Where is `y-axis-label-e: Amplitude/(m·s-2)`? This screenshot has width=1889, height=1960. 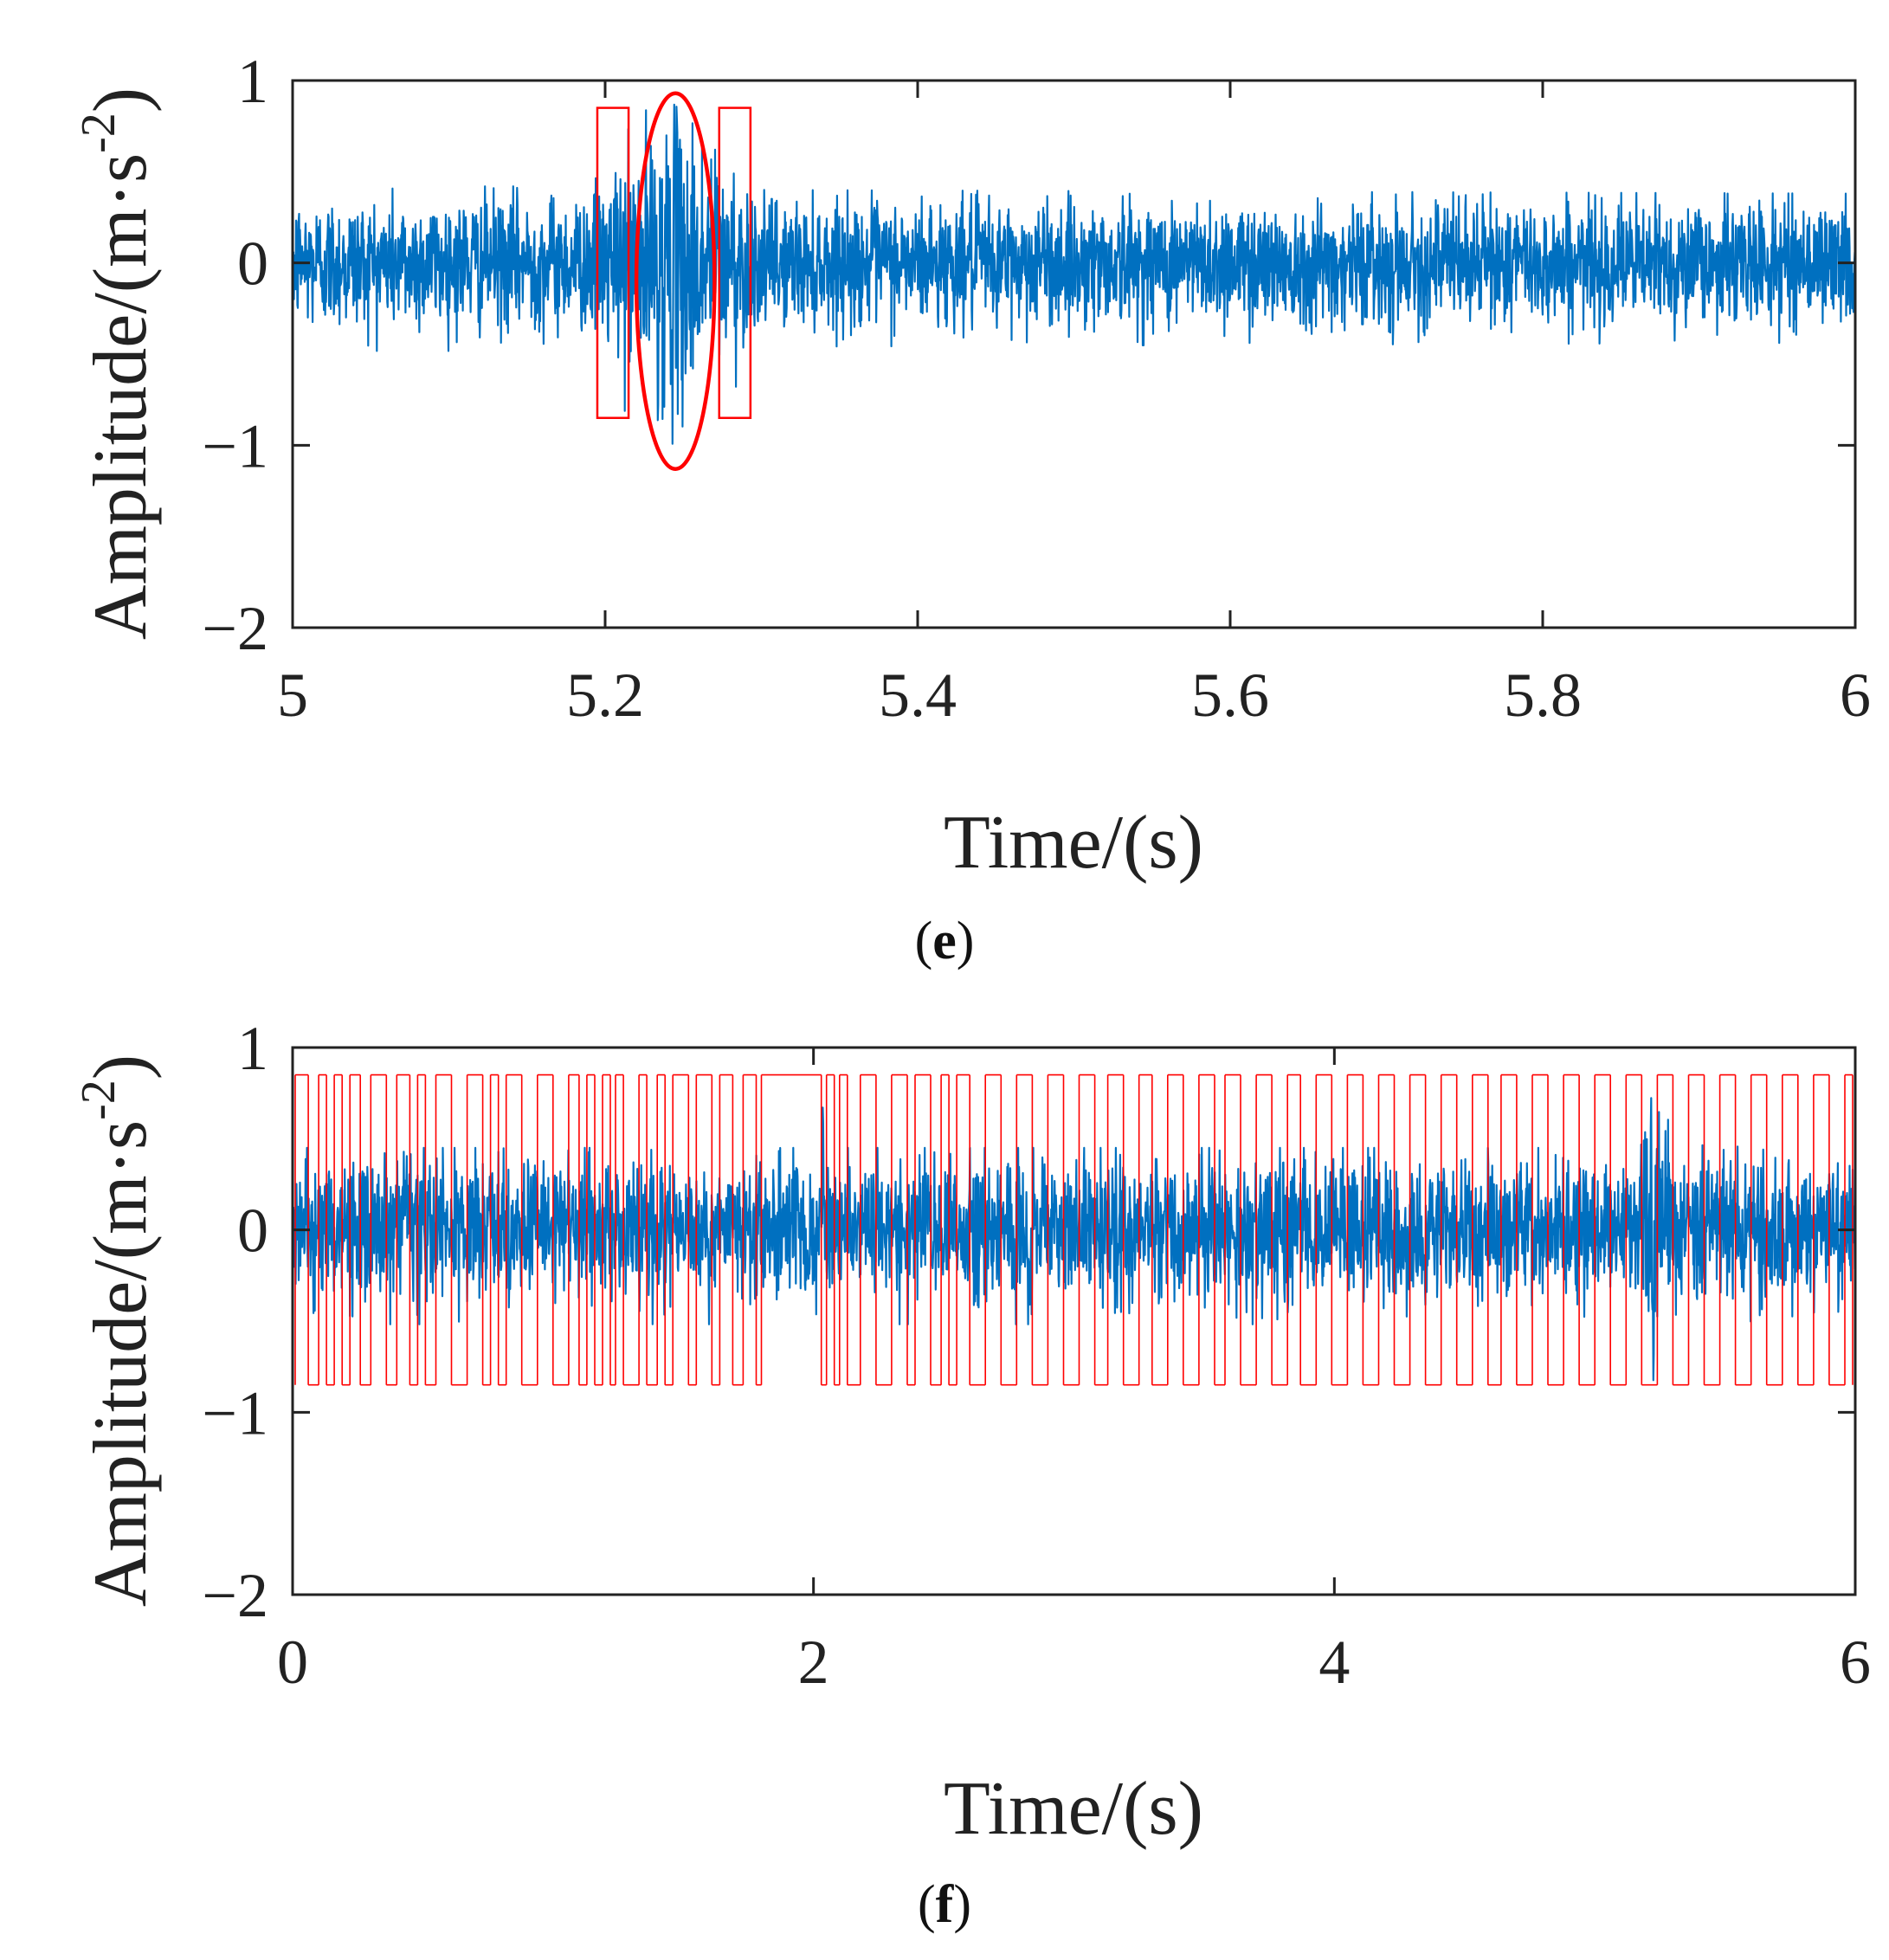
y-axis-label-e: Amplitude/(m·s-2) is located at coordinates (117, 364).